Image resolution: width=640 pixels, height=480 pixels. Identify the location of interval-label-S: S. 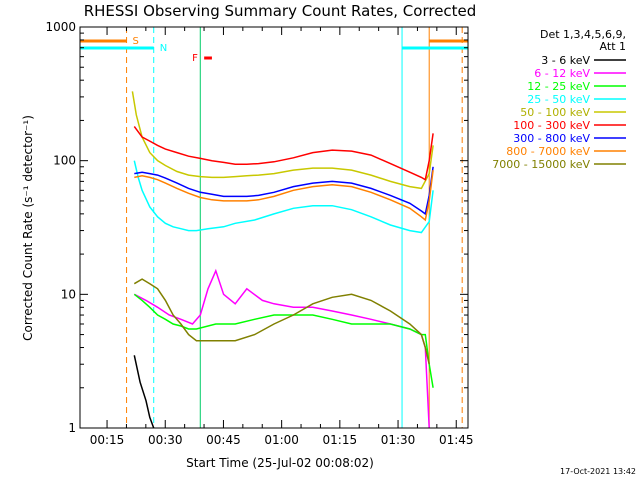
(136, 41).